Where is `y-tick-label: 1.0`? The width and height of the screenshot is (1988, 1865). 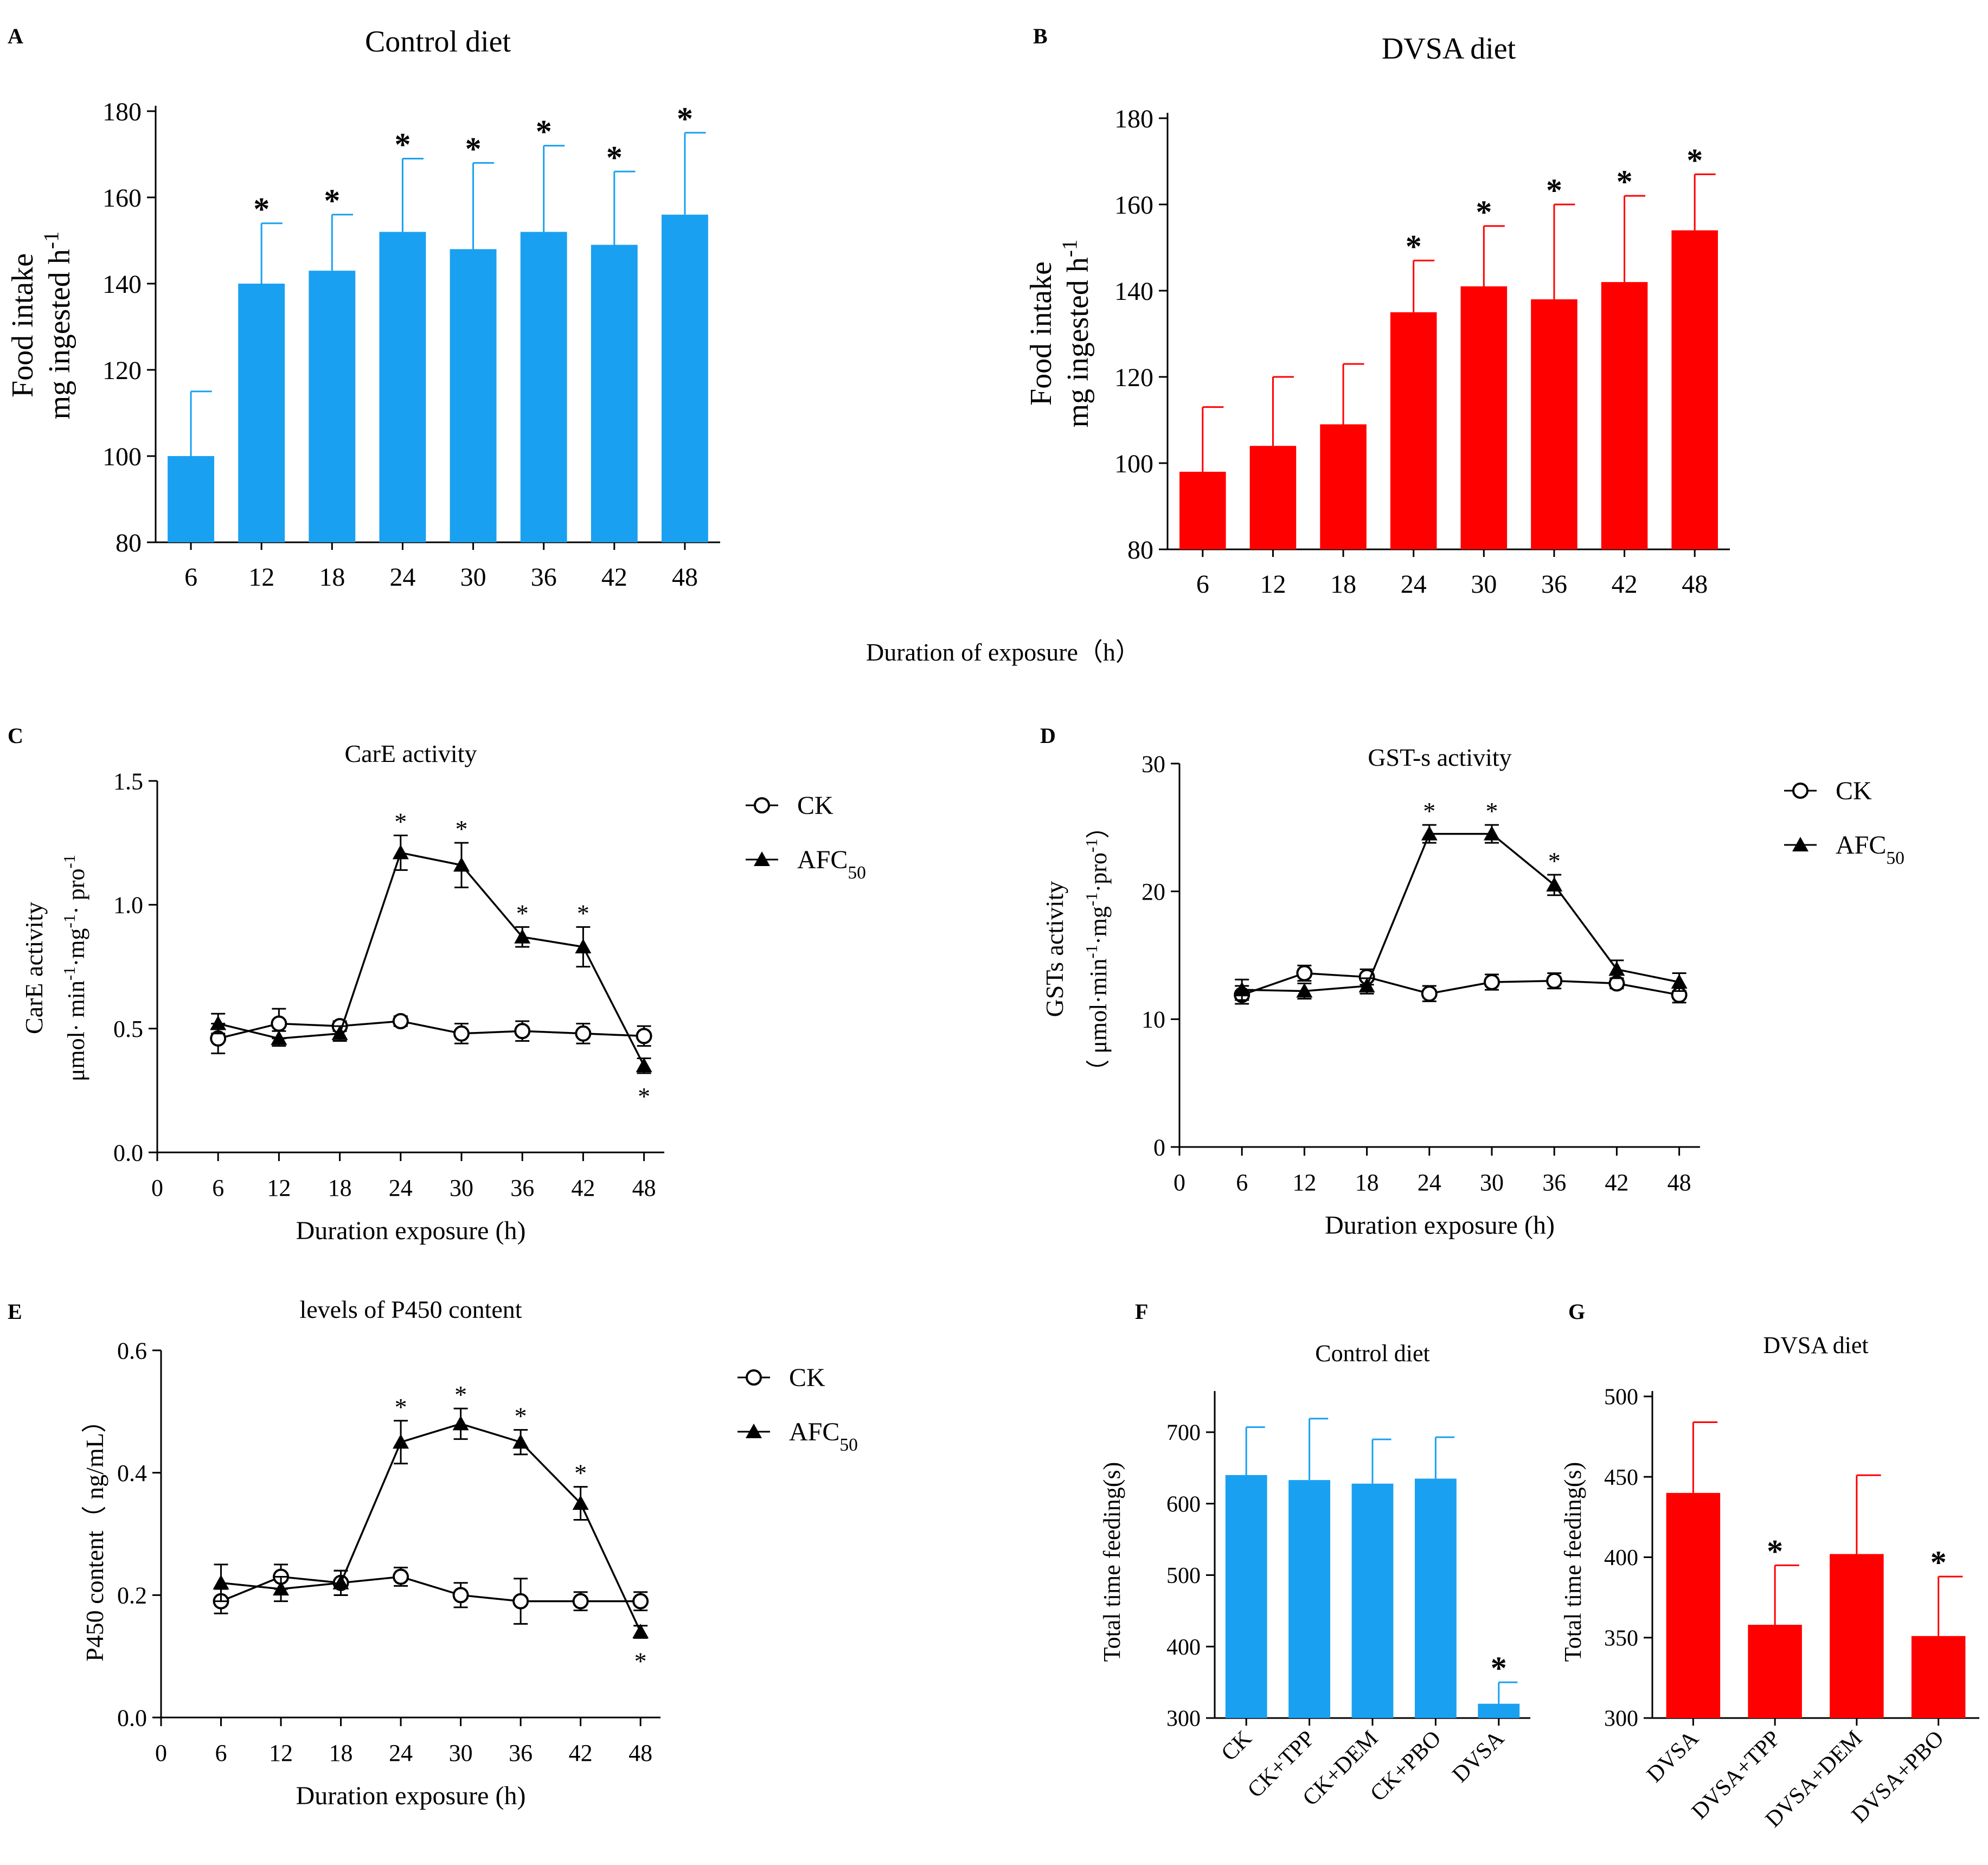 y-tick-label: 1.0 is located at coordinates (128, 905).